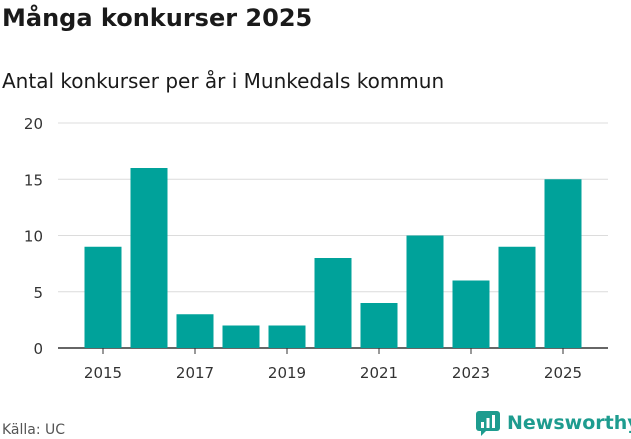 The width and height of the screenshot is (631, 439). I want to click on x-tick-label: 2019, so click(287, 373).